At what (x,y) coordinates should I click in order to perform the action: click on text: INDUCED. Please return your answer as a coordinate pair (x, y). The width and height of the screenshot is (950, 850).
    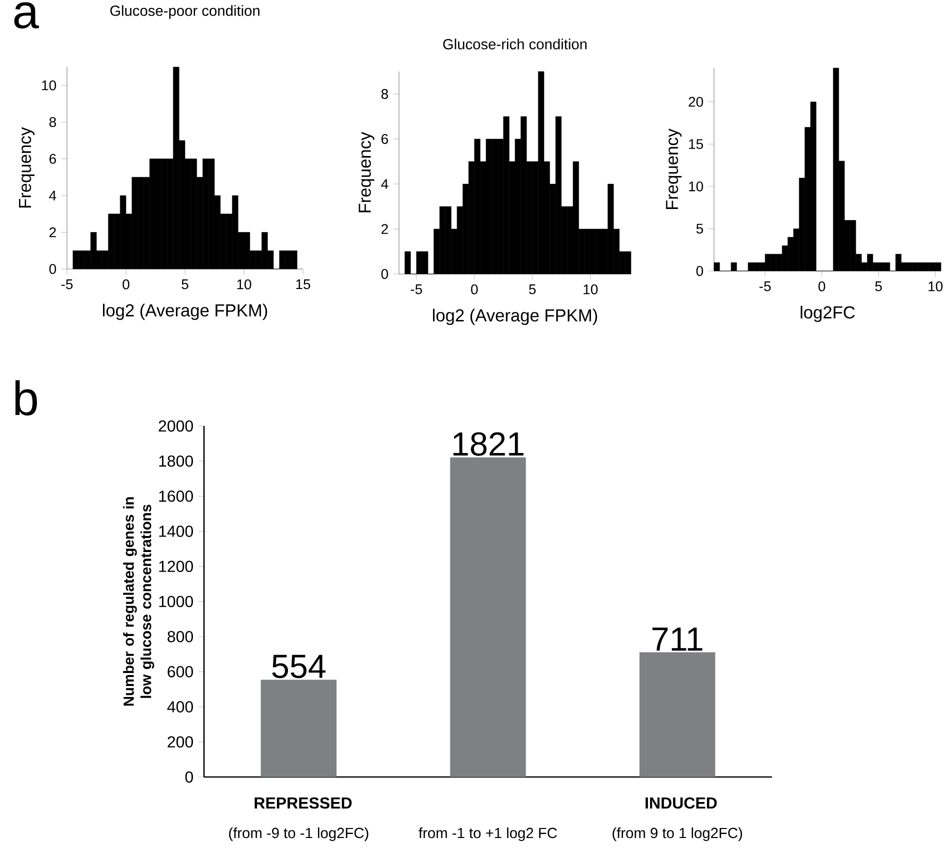
    Looking at the image, I should click on (681, 803).